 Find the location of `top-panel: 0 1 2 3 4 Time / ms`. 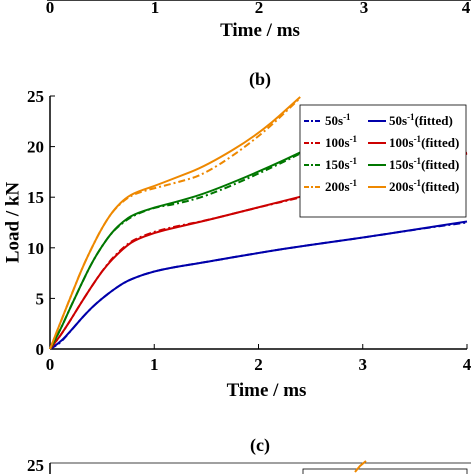

top-panel: 0 1 2 3 4 Time / ms is located at coordinates (258, 20).